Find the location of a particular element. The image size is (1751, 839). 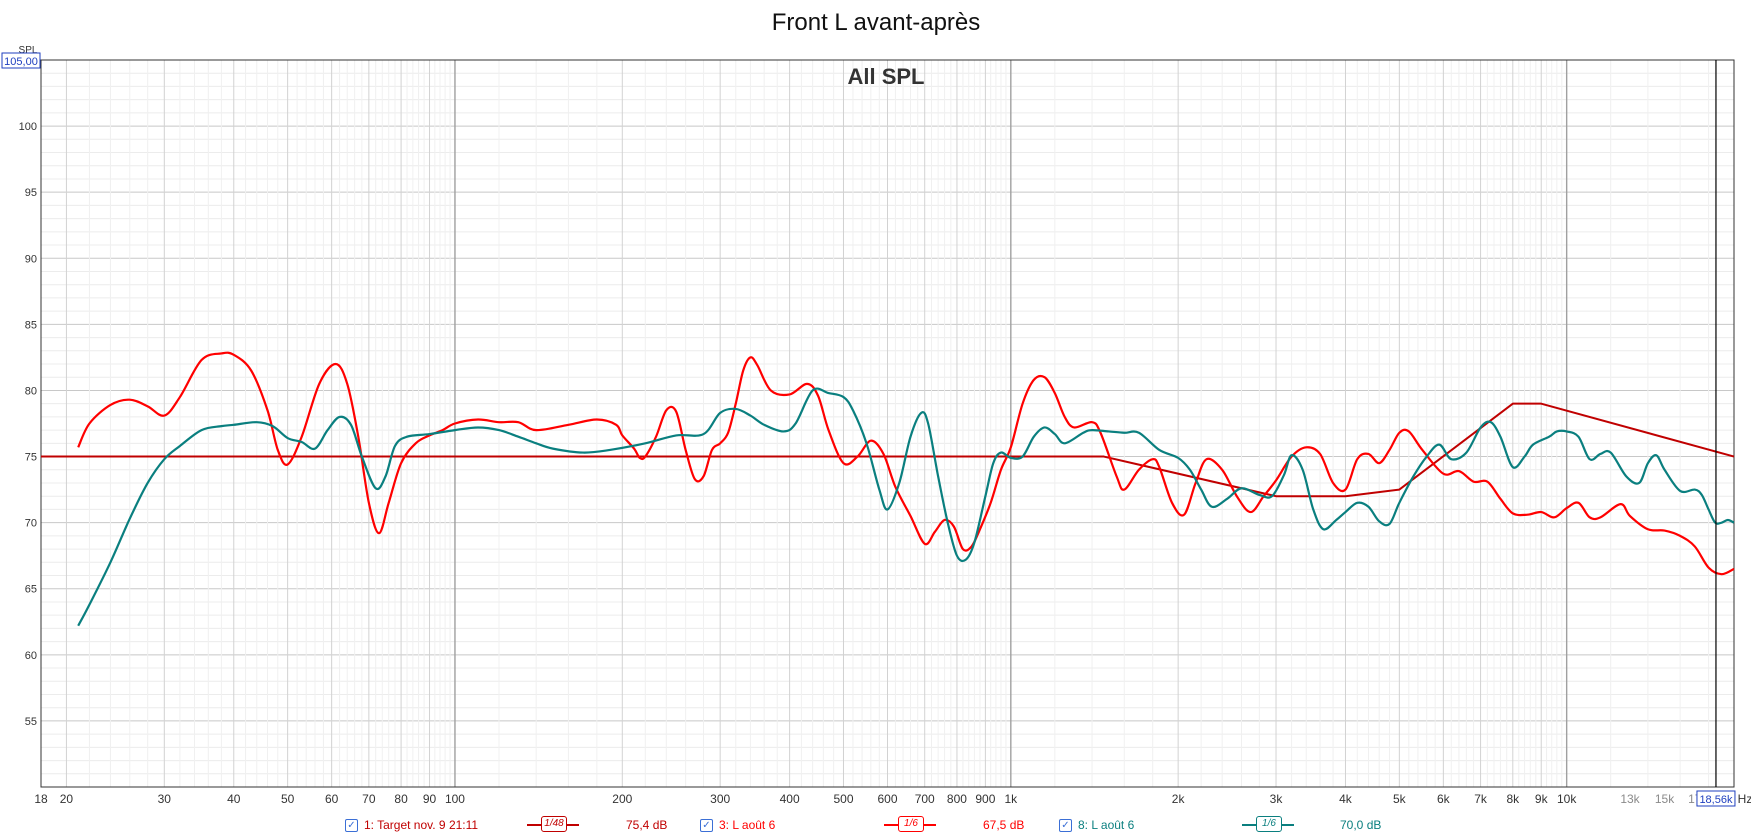

y-tick-label: 75 is located at coordinates (31, 458).